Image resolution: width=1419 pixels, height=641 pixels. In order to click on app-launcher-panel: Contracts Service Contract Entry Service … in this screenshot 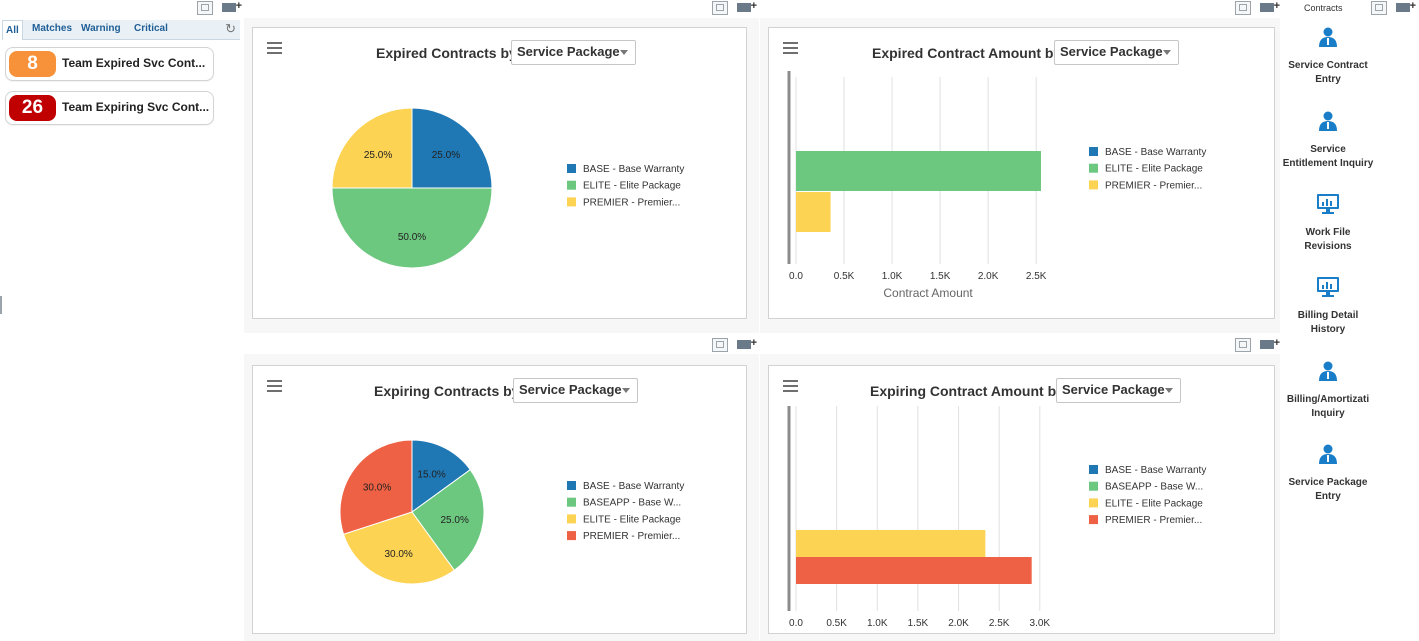, I will do `click(1350, 320)`.